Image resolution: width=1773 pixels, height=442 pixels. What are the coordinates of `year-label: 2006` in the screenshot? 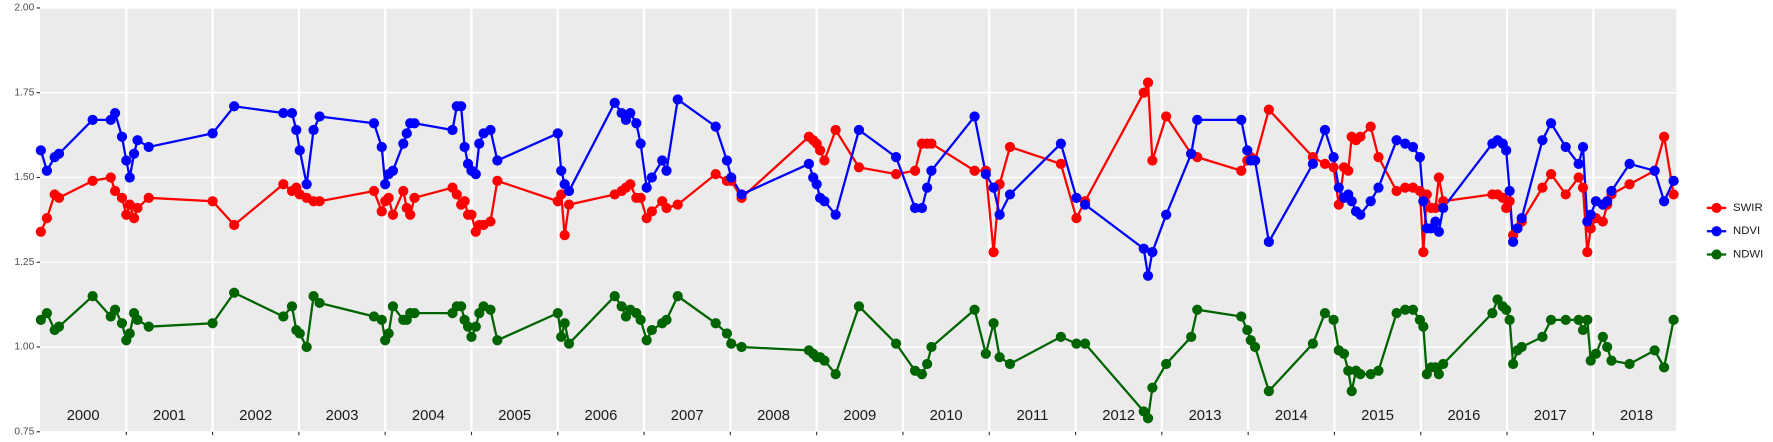 It's located at (600, 416).